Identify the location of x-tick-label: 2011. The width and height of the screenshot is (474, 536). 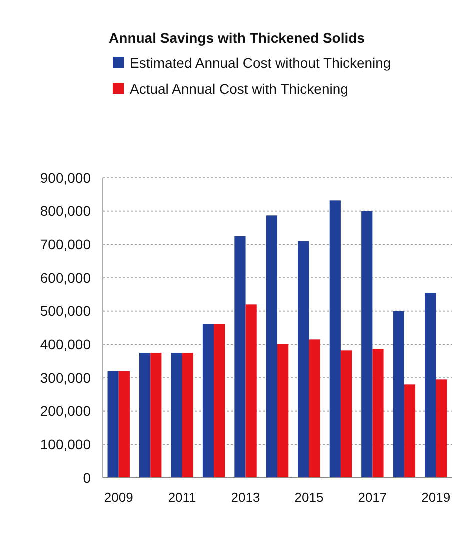
(182, 497).